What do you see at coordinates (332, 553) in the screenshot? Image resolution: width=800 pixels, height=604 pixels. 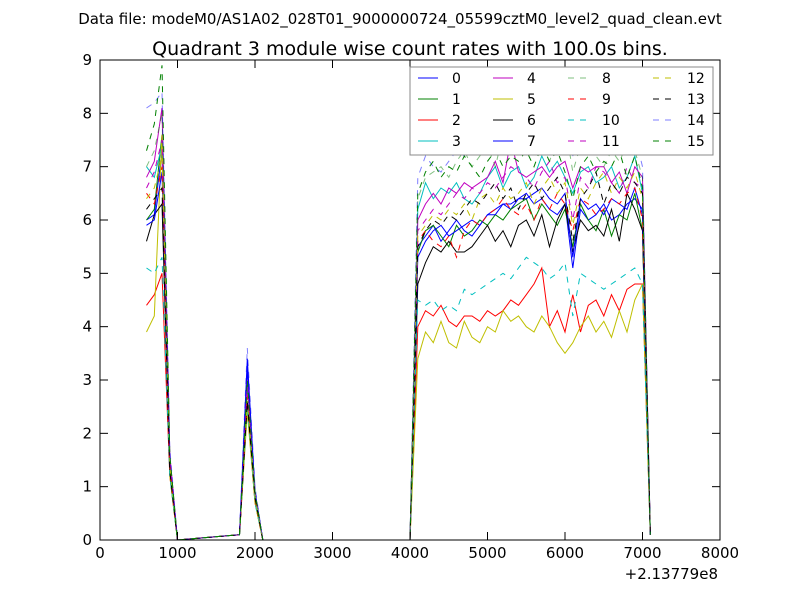 I see `x-tick-label: 3000` at bounding box center [332, 553].